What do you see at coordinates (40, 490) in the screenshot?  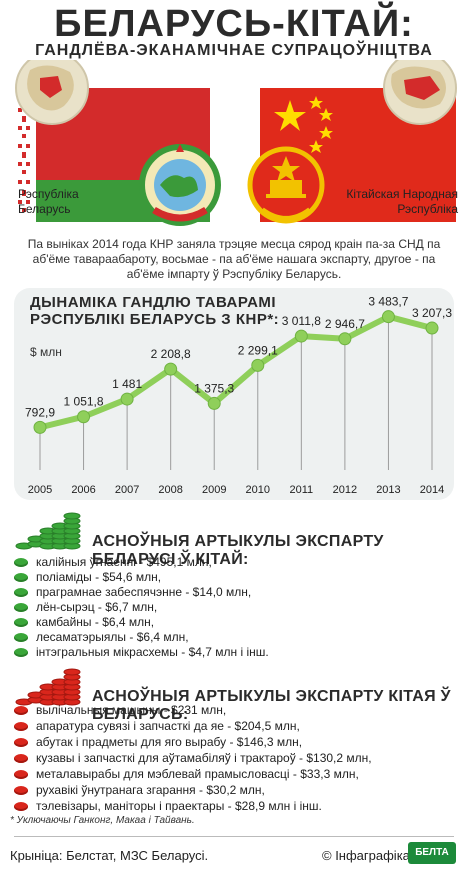 I see `x-tick-label: 2005` at bounding box center [40, 490].